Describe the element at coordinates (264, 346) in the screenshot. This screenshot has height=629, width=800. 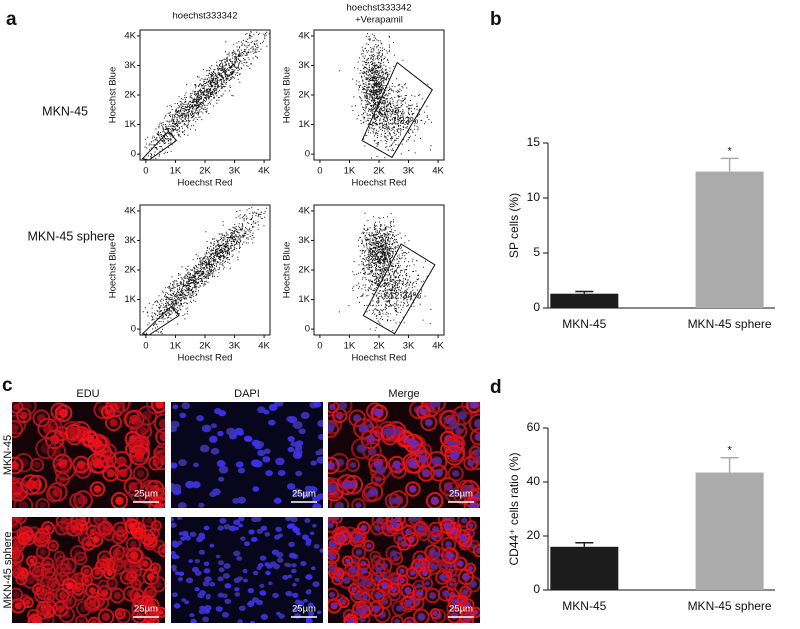
I see `x-tick-label: 4K` at that location.